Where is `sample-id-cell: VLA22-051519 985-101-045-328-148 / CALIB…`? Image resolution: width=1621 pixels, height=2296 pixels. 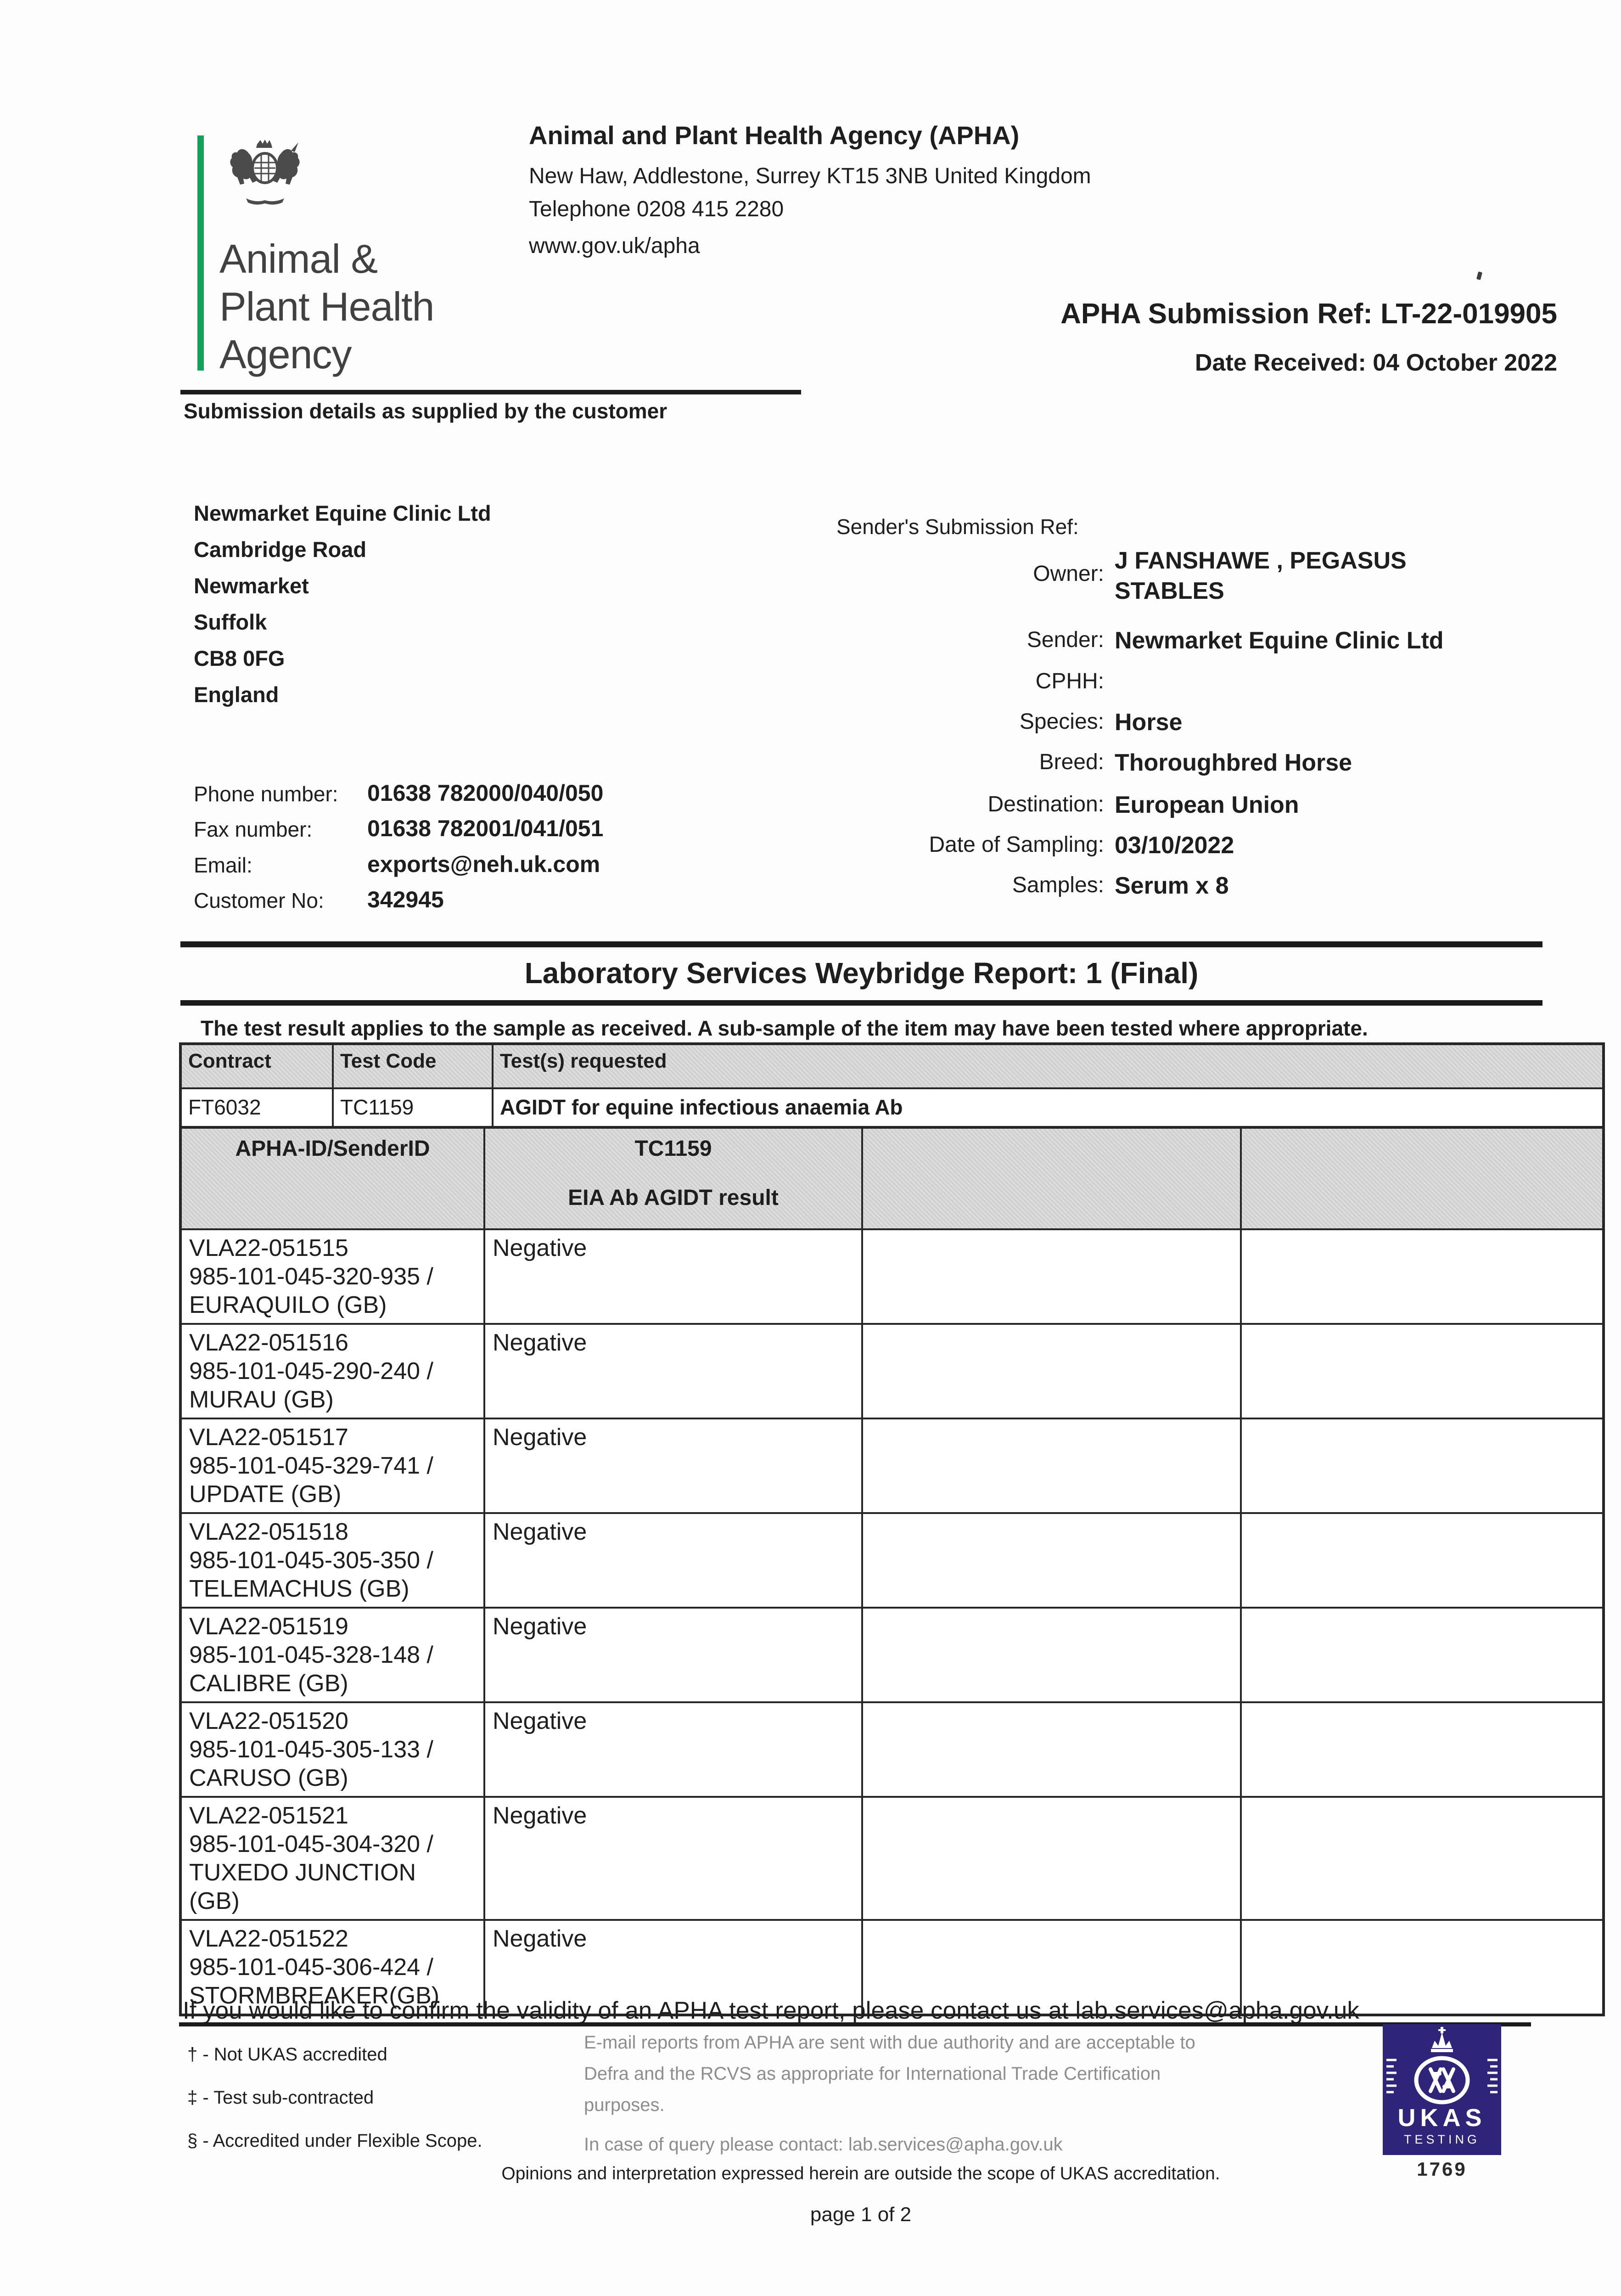 sample-id-cell: VLA22-051519 985-101-045-328-148 / CALIB… is located at coordinates (332, 1655).